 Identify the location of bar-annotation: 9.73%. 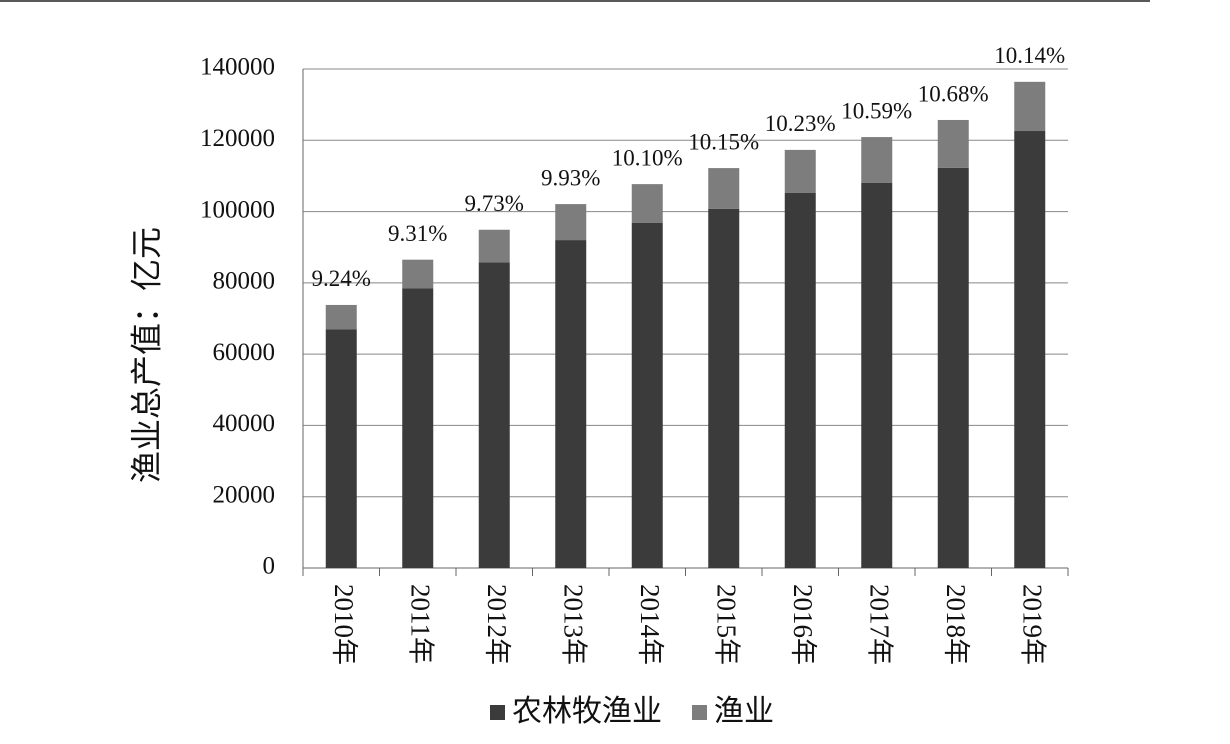
(494, 203).